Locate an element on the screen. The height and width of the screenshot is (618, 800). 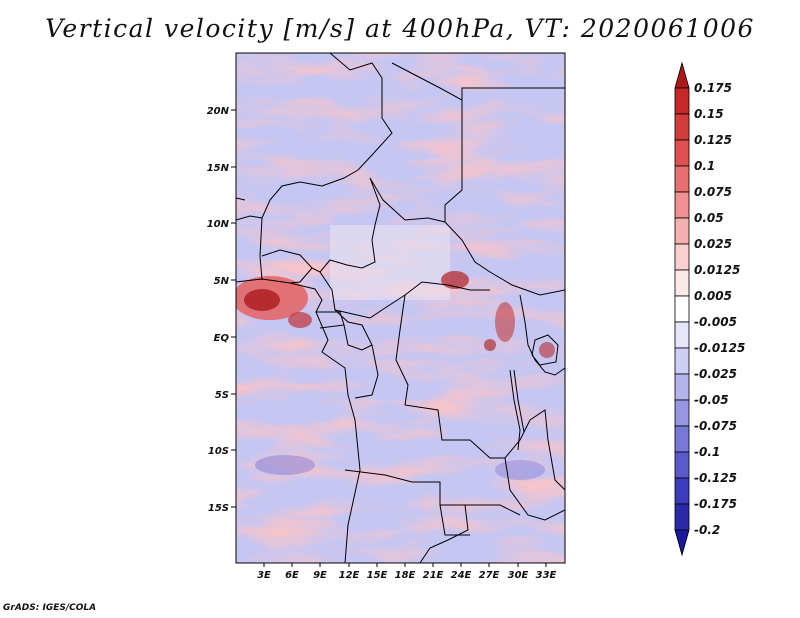
colorbar-label: -0.125 is located at coordinates (715, 478).